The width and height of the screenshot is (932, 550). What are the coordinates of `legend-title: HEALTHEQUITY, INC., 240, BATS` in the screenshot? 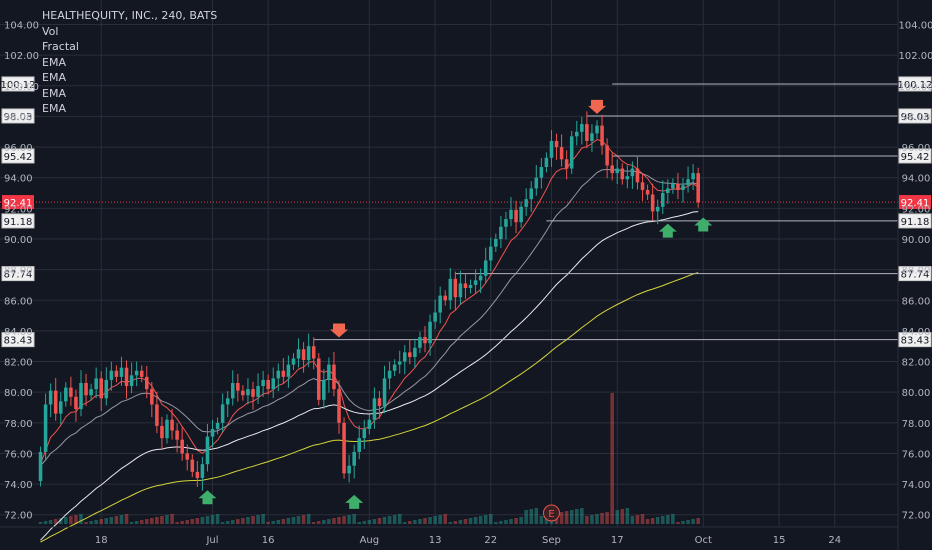 It's located at (130, 15).